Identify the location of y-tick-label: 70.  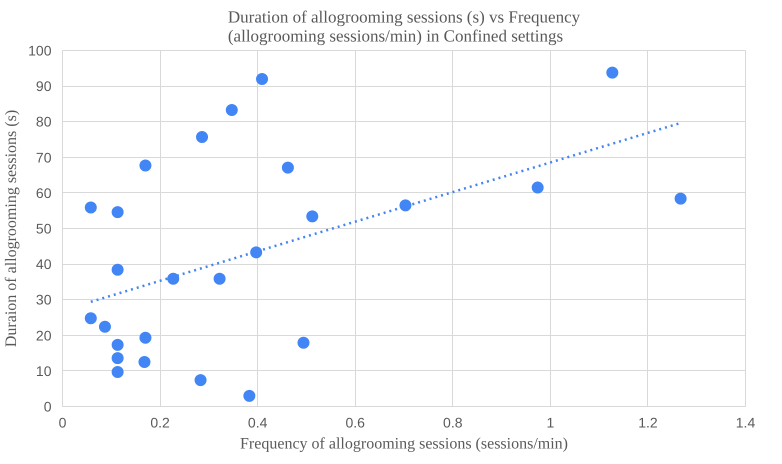
(44, 157).